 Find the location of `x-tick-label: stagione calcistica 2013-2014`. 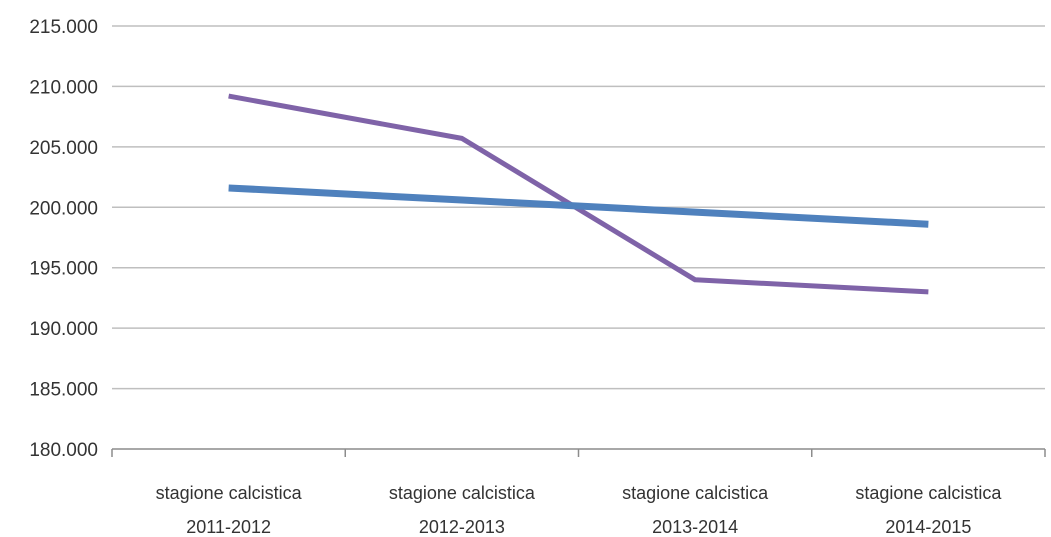

x-tick-label: stagione calcistica 2013-2014 is located at coordinates (695, 510).